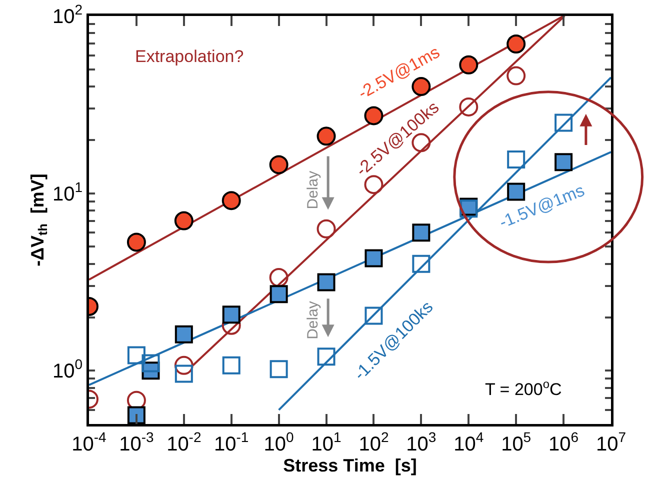 This screenshot has height=488, width=648. I want to click on y-tick-label: 10$^{2}$, so click(67, 15).